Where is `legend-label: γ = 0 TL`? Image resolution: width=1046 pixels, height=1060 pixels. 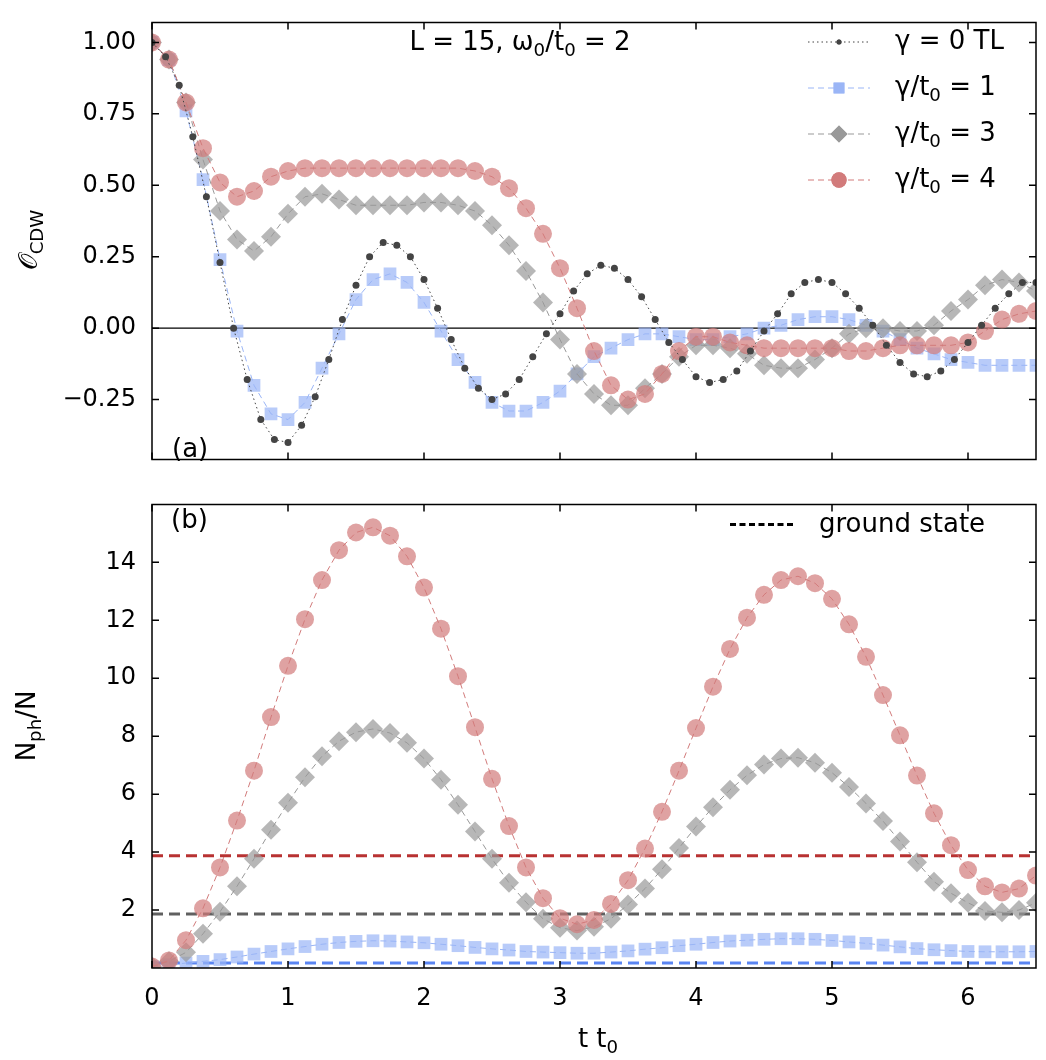 legend-label: γ = 0 TL is located at coordinates (950, 39).